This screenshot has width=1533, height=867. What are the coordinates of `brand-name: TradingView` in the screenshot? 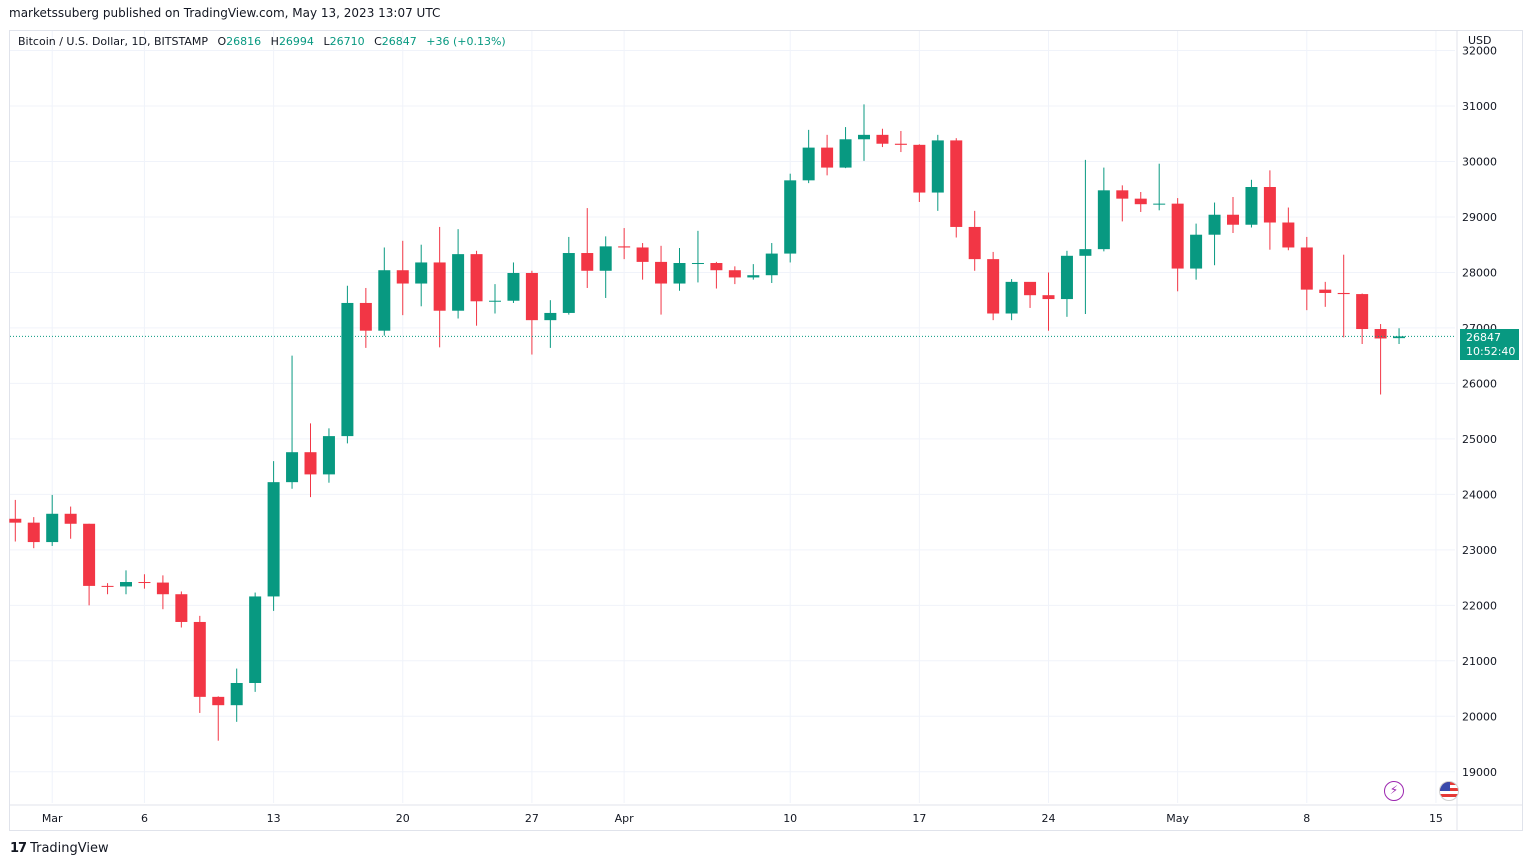 It's located at (69, 848).